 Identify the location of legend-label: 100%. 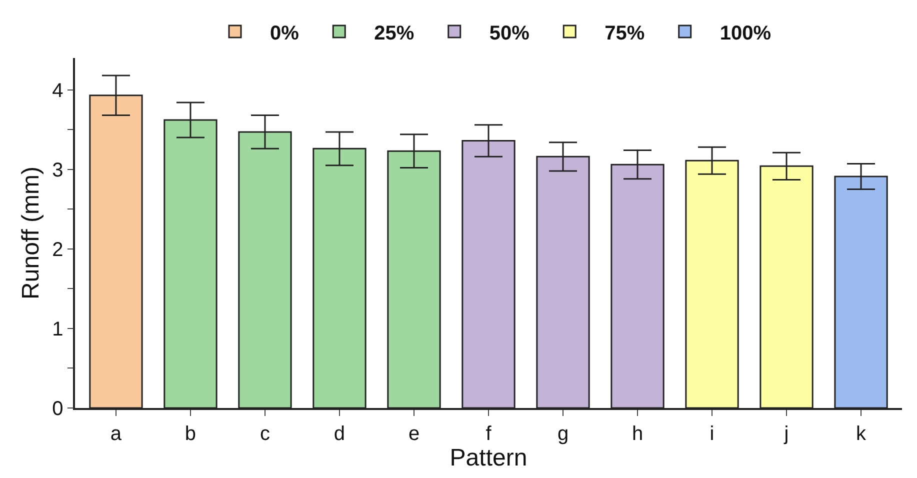
(746, 33).